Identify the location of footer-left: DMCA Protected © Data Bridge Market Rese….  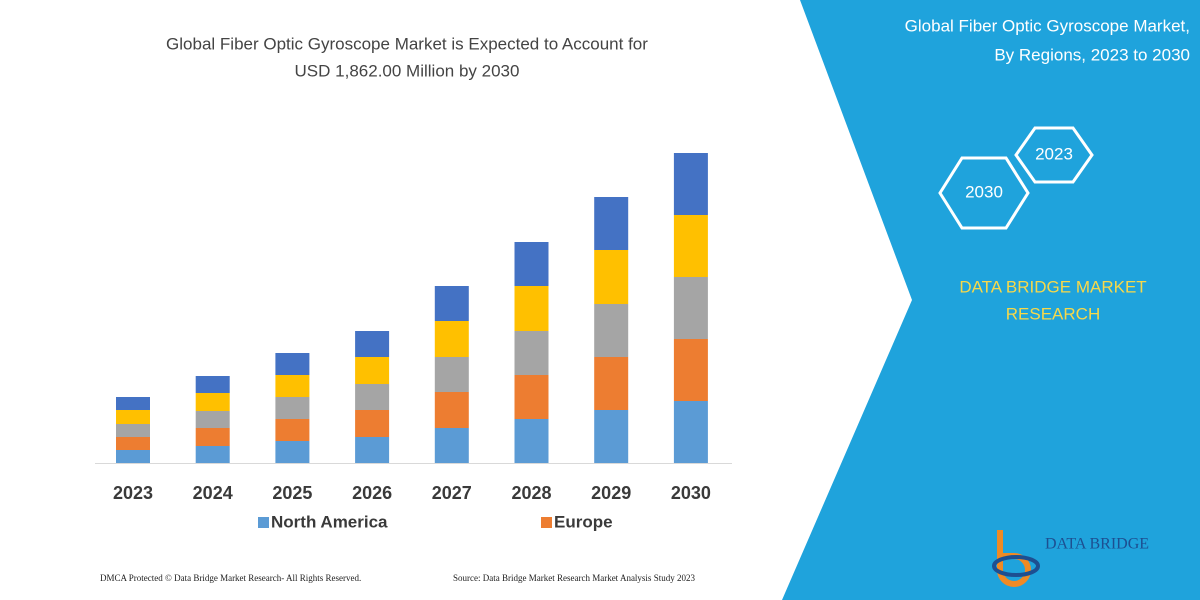
(230, 578).